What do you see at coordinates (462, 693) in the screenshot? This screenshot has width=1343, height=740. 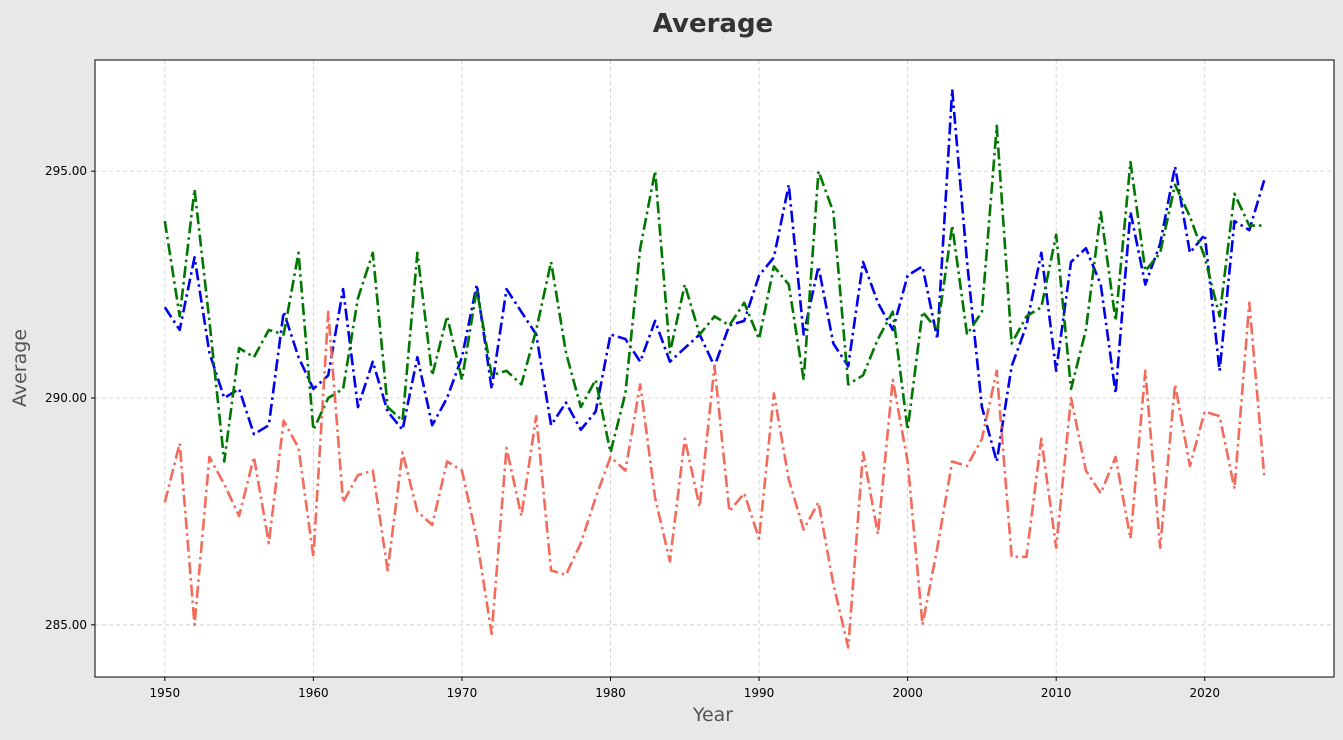 I see `x-tick-label: 1970` at bounding box center [462, 693].